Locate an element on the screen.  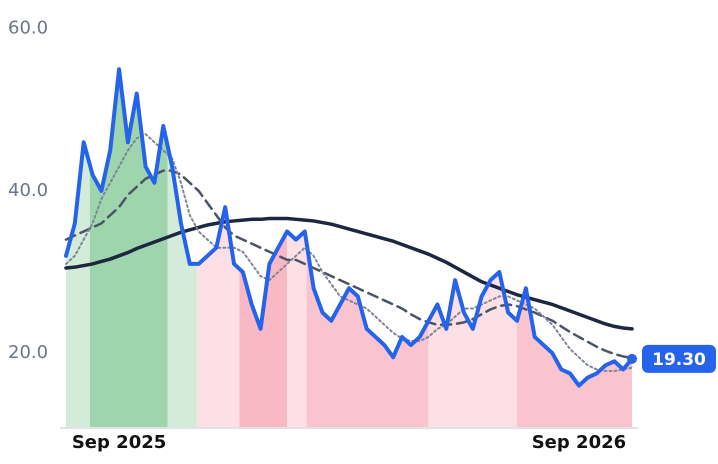
last-value-badge is located at coordinates (679, 358).